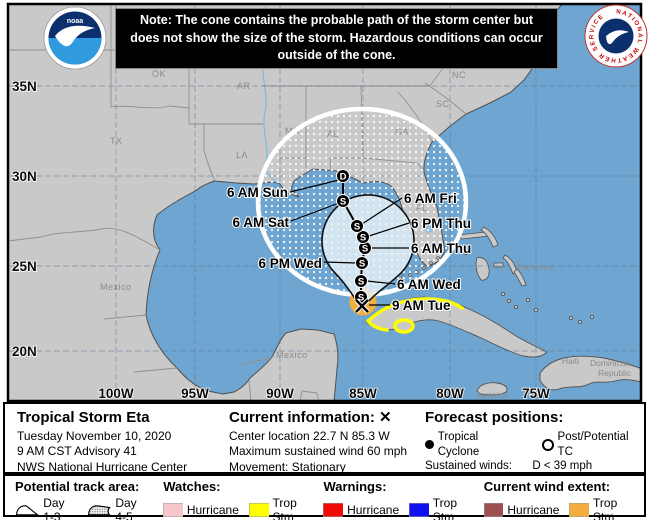 The height and width of the screenshot is (520, 649). What do you see at coordinates (610, 363) in the screenshot?
I see `label-dominican: Dominican` at bounding box center [610, 363].